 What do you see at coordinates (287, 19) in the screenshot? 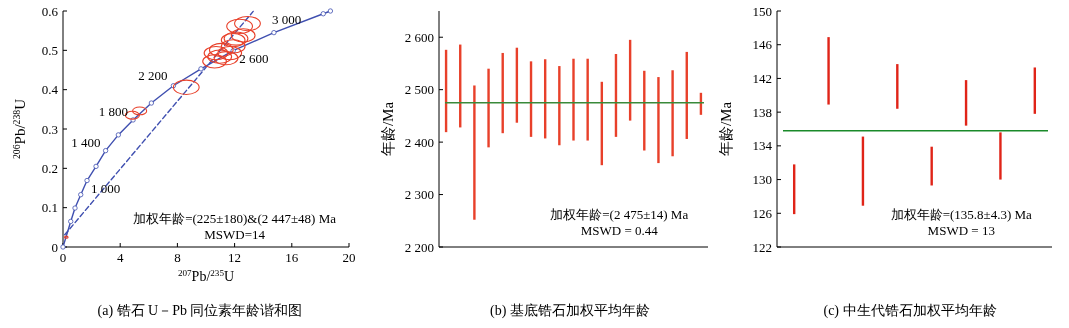
I see `annotation: 3 000` at bounding box center [287, 19].